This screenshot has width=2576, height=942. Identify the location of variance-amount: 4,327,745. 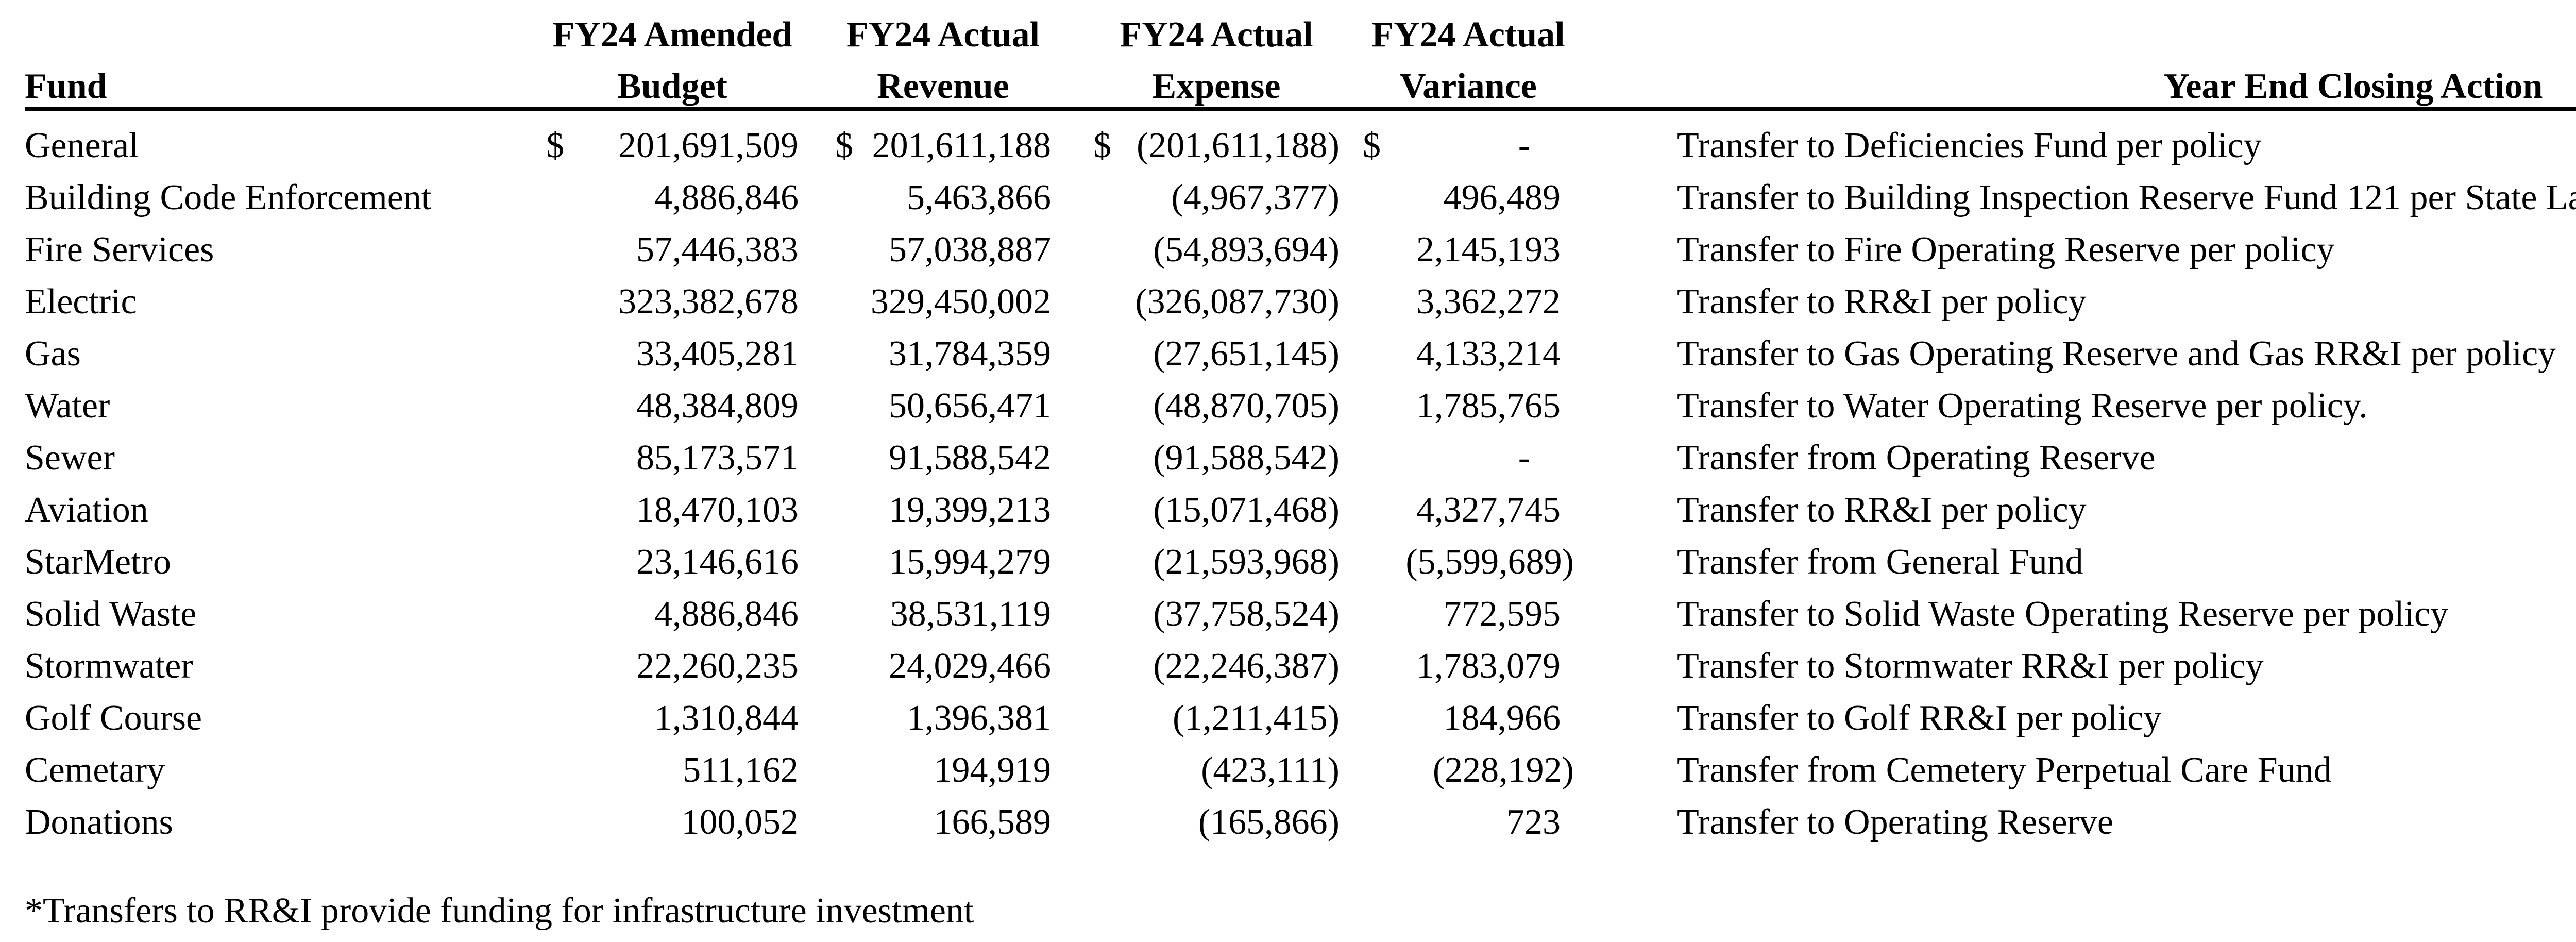
(1489, 510).